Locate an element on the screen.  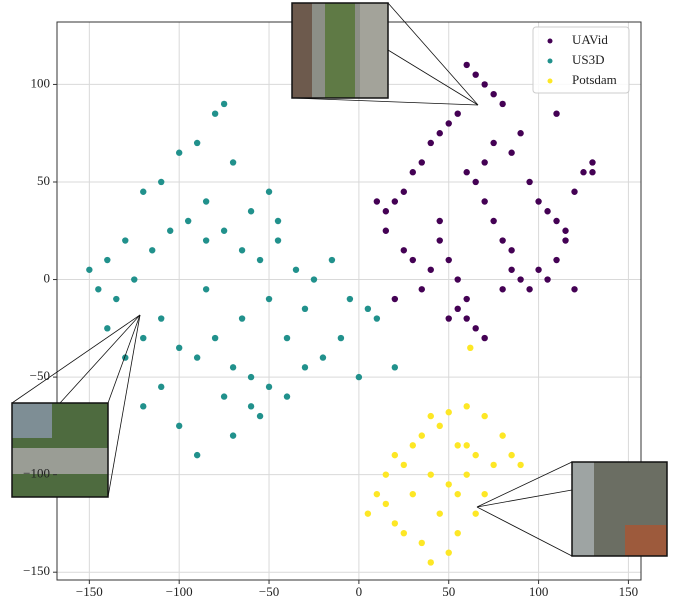
legend: UAVid US3D Potsdam is located at coordinates (581, 60).